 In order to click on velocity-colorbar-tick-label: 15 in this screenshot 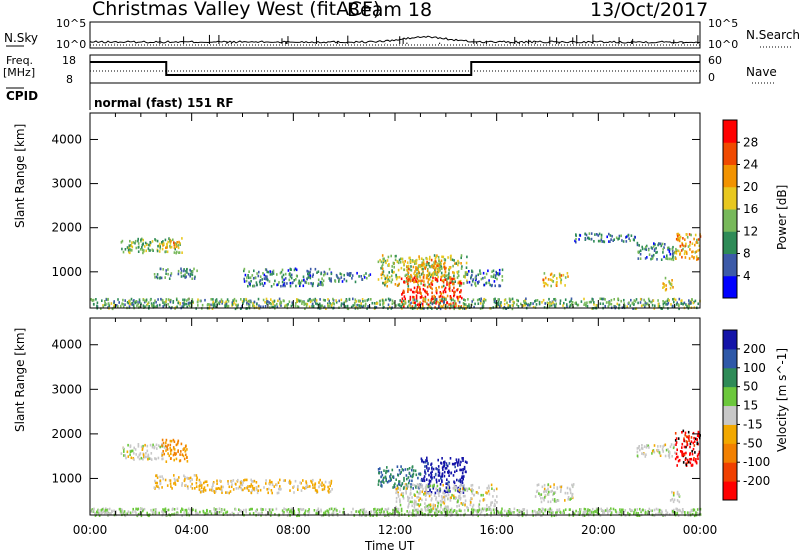, I will do `click(750, 406)`.